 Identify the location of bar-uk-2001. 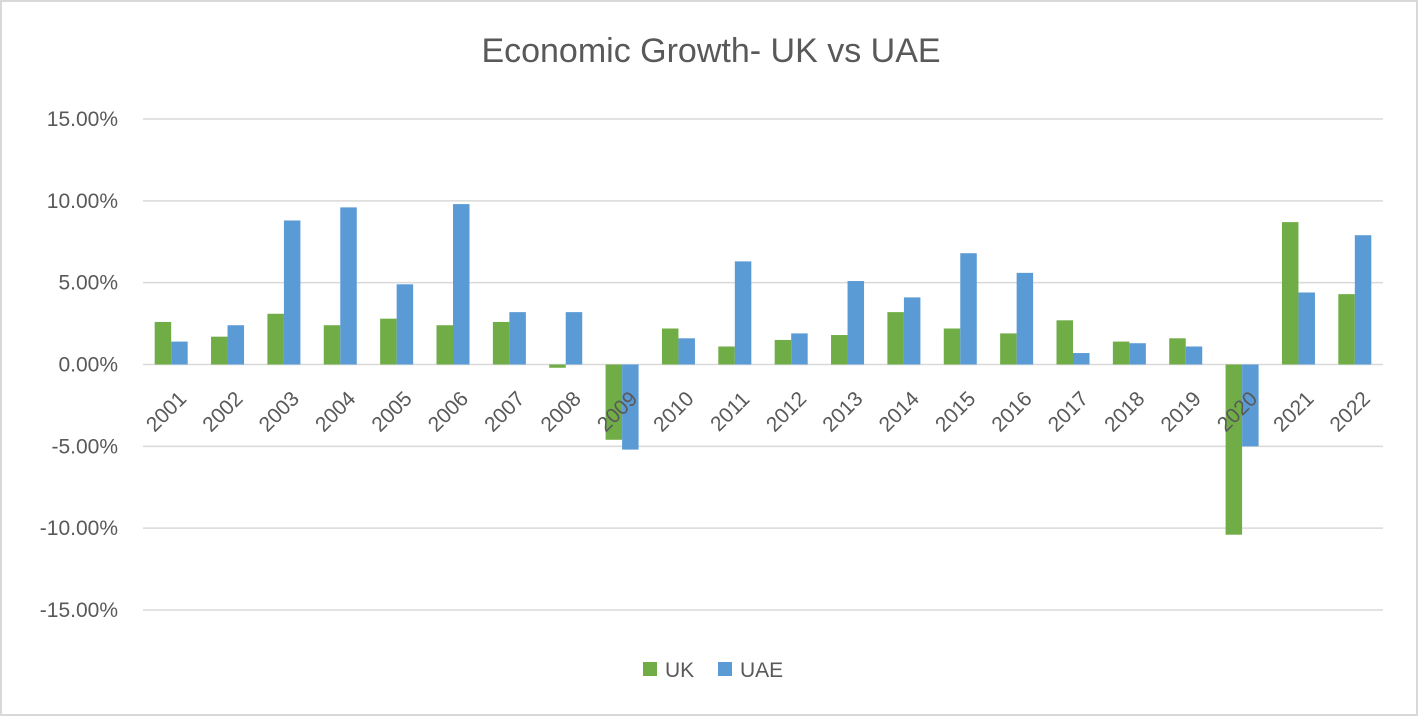
(163, 343).